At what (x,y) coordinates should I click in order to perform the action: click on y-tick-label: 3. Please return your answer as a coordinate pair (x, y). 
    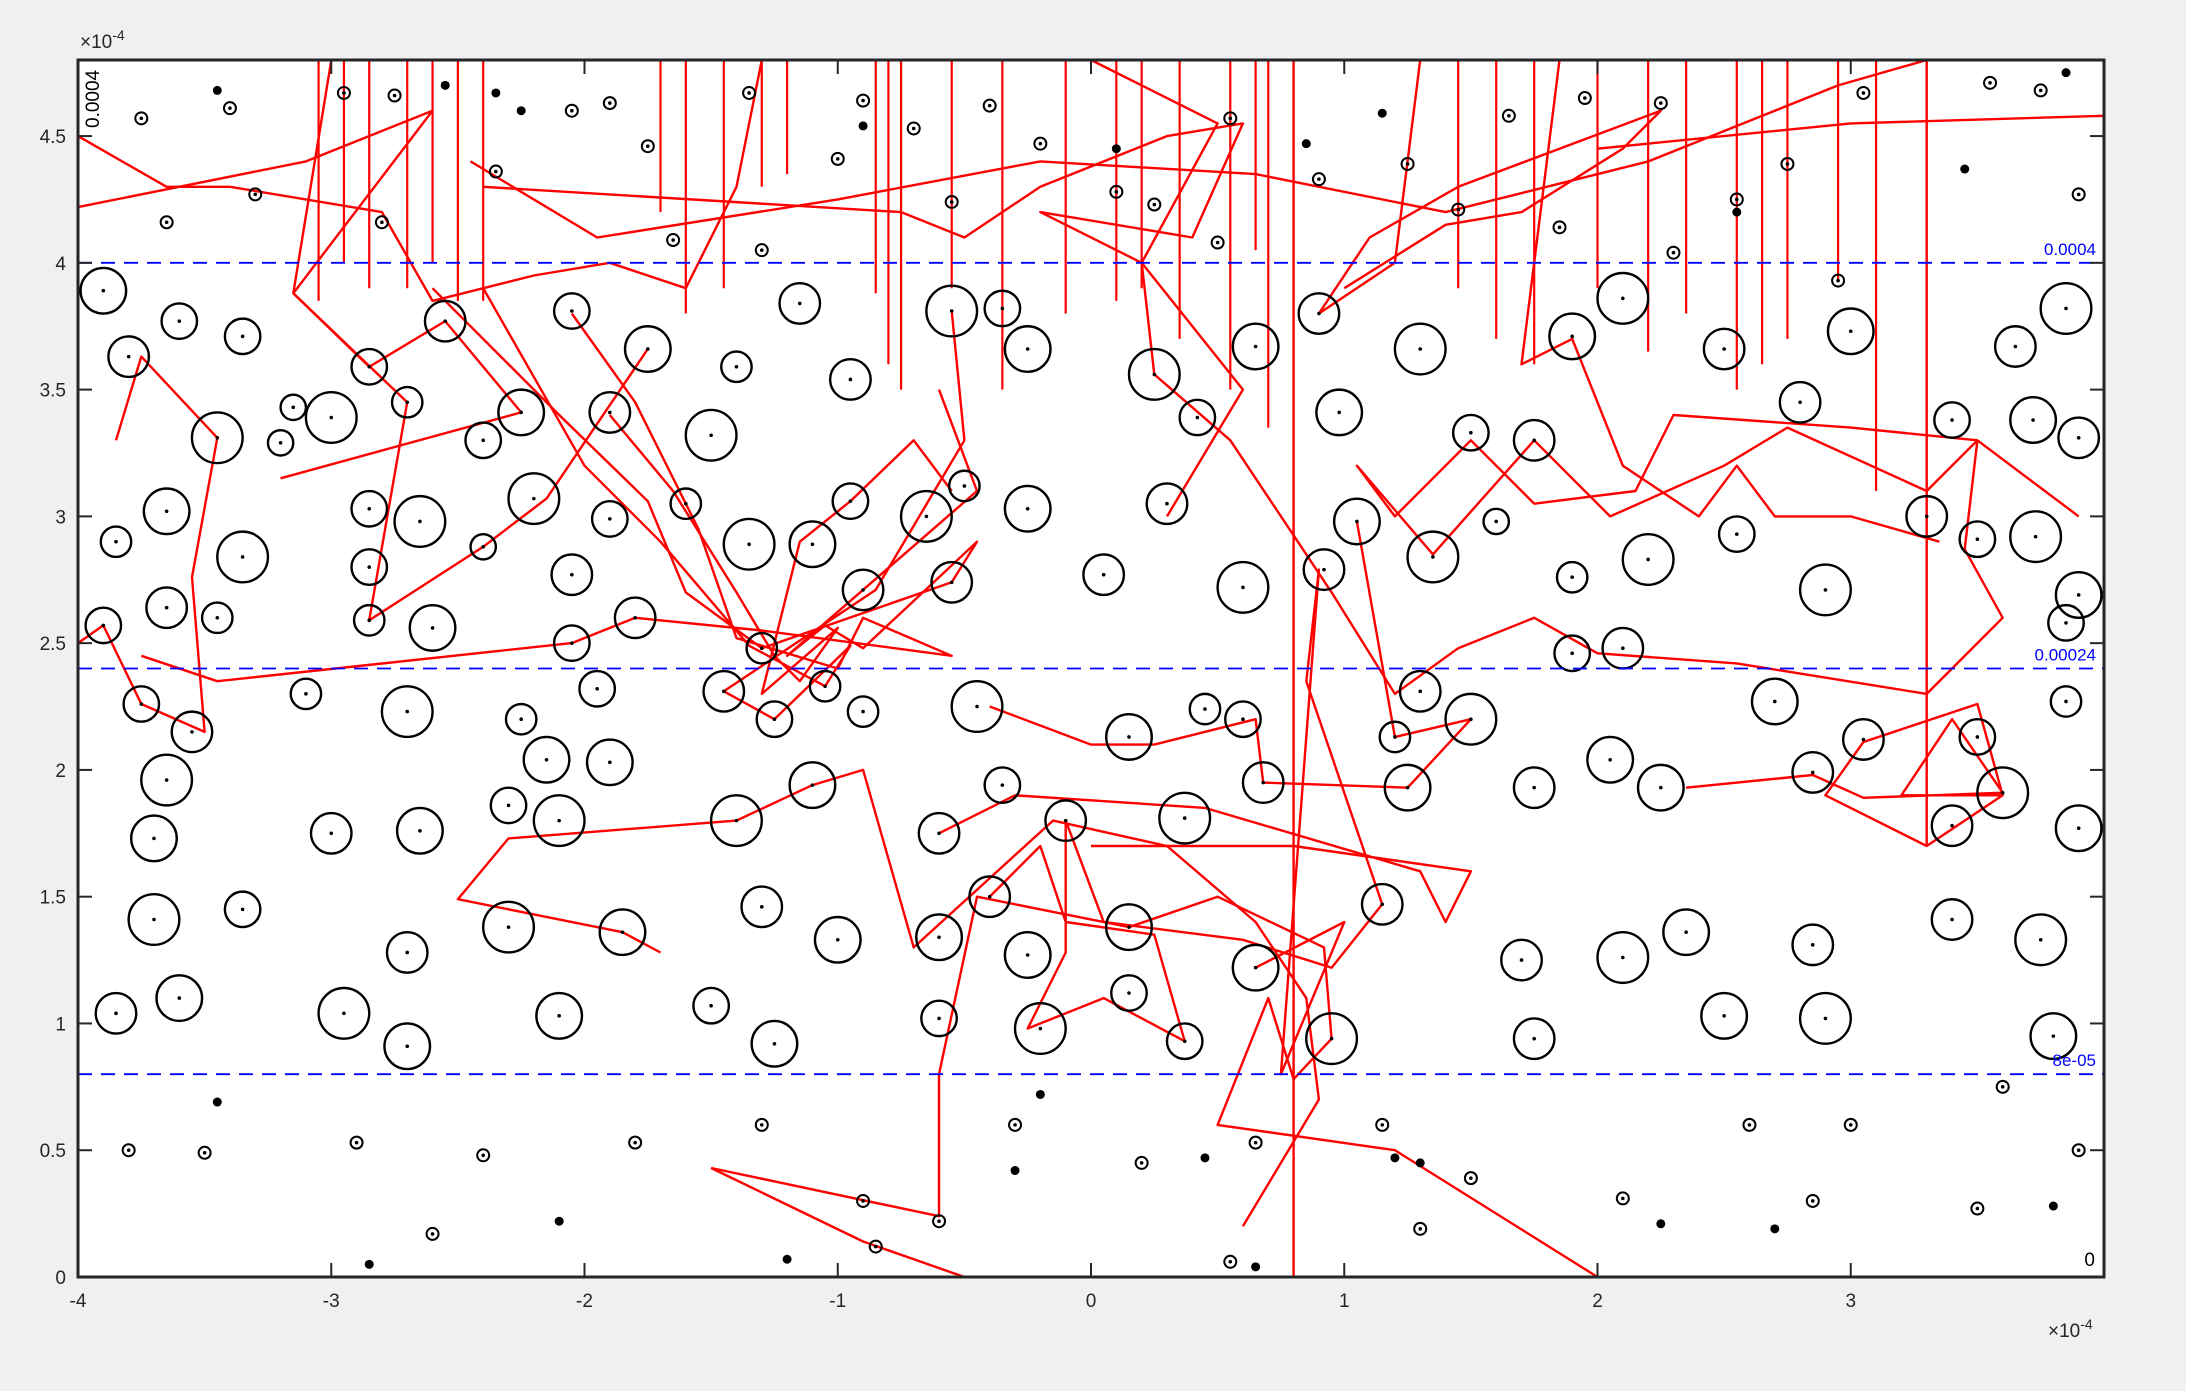
    Looking at the image, I should click on (60, 517).